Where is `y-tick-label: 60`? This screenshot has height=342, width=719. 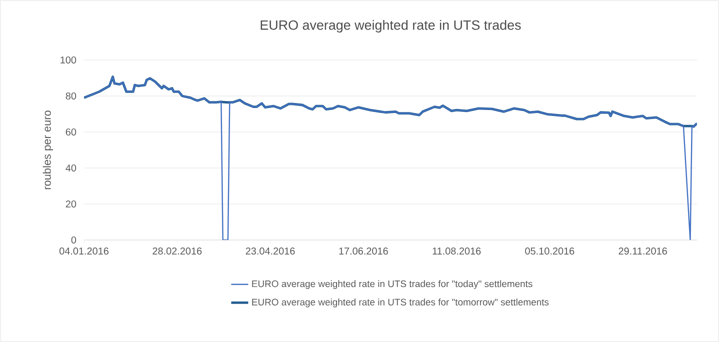
y-tick-label: 60 is located at coordinates (71, 132).